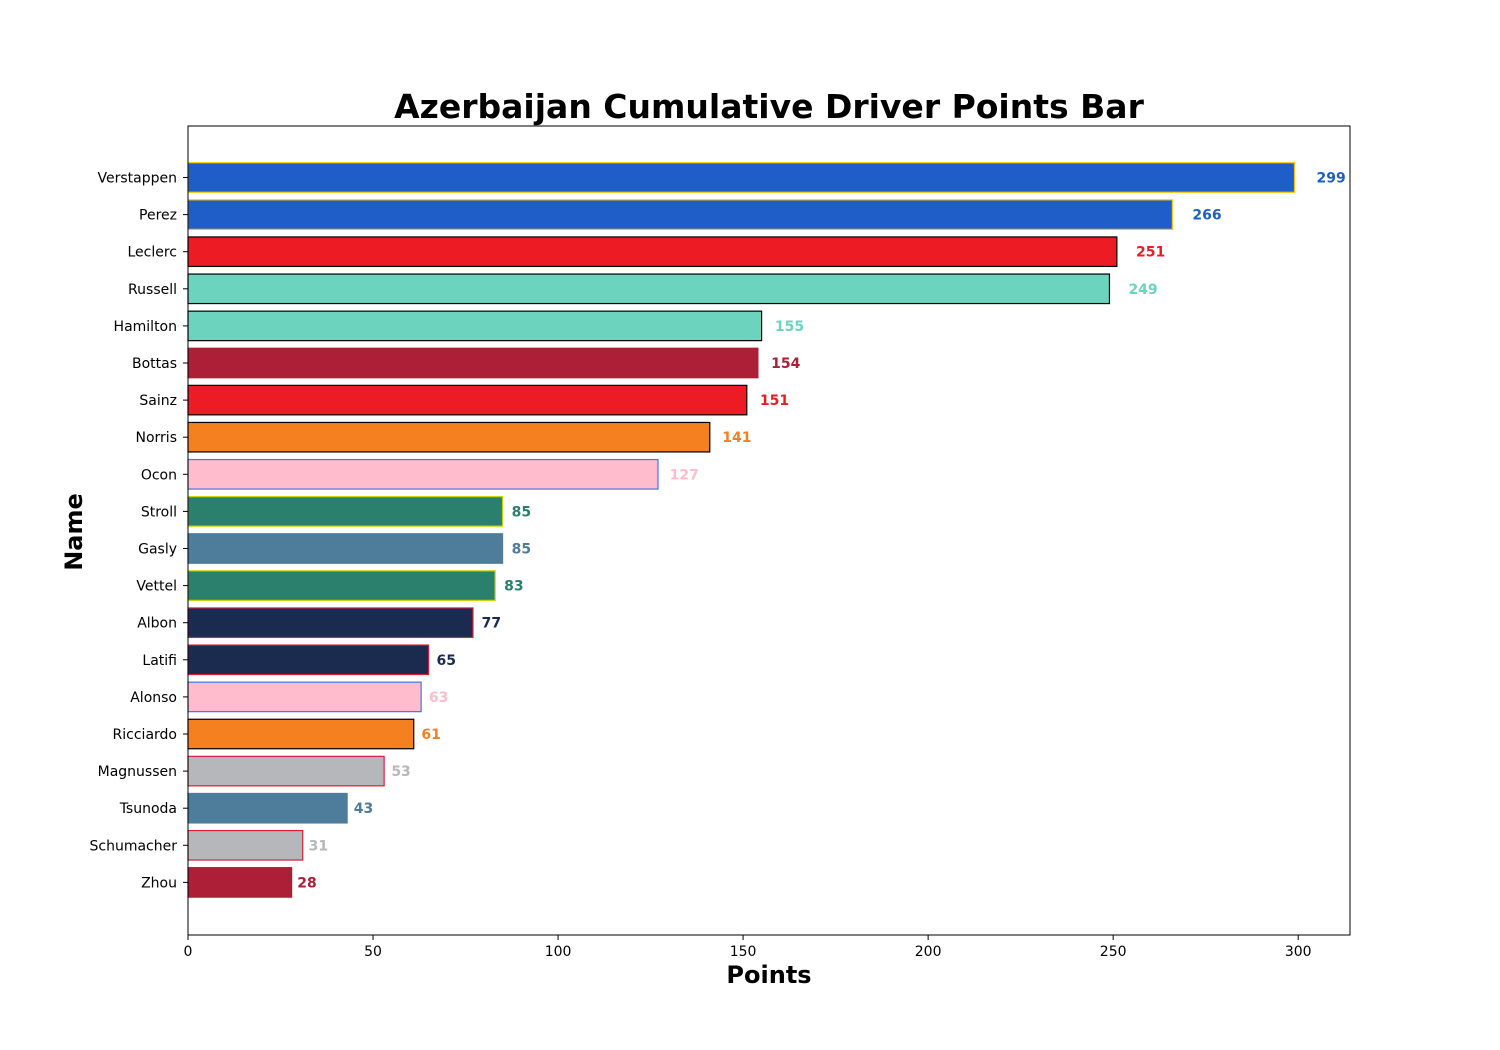 The width and height of the screenshot is (1500, 1050). Describe the element at coordinates (363, 809) in the screenshot. I see `value-label-tsunoda: 43` at that location.